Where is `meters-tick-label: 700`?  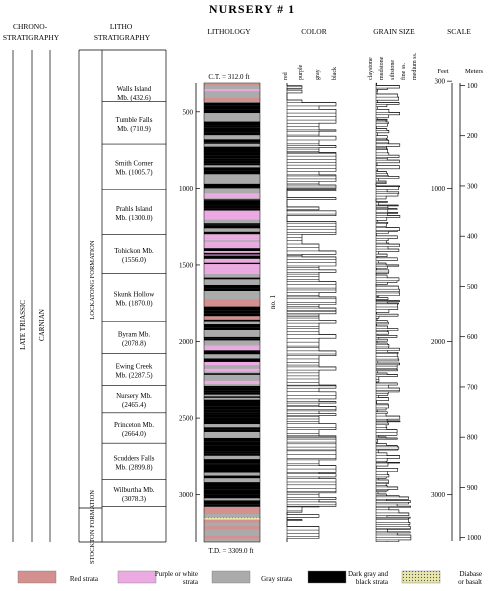
meters-tick-label: 700 is located at coordinates (472, 387).